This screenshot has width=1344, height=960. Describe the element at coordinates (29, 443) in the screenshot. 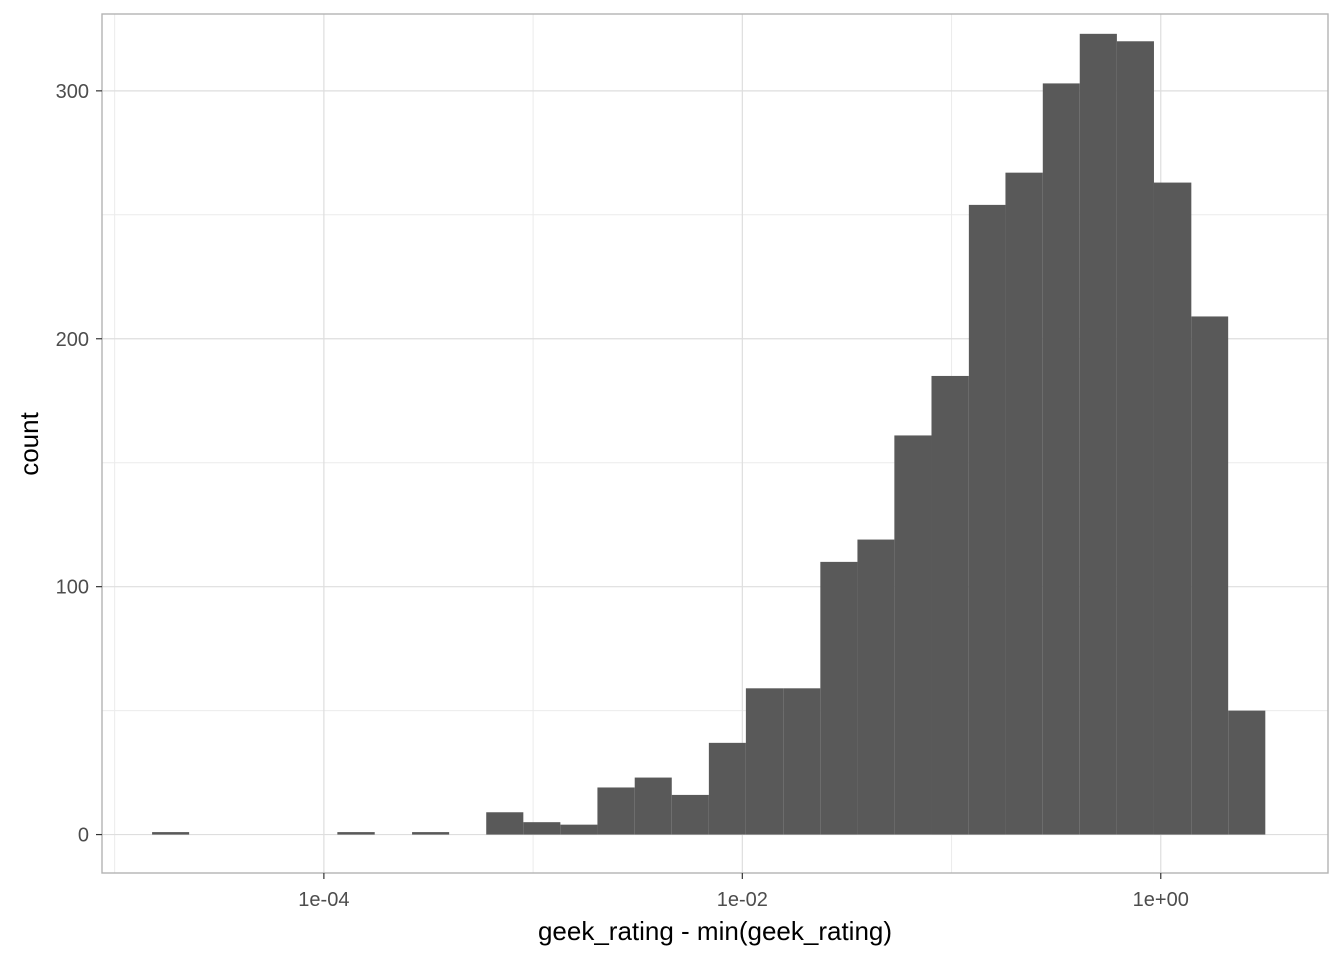

I see `y-axis-title: count` at that location.